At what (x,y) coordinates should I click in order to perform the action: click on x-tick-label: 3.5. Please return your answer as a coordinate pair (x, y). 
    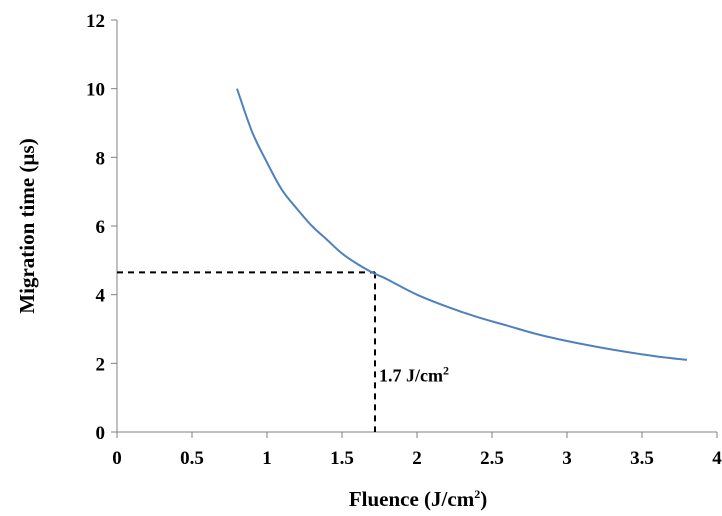
    Looking at the image, I should click on (642, 458).